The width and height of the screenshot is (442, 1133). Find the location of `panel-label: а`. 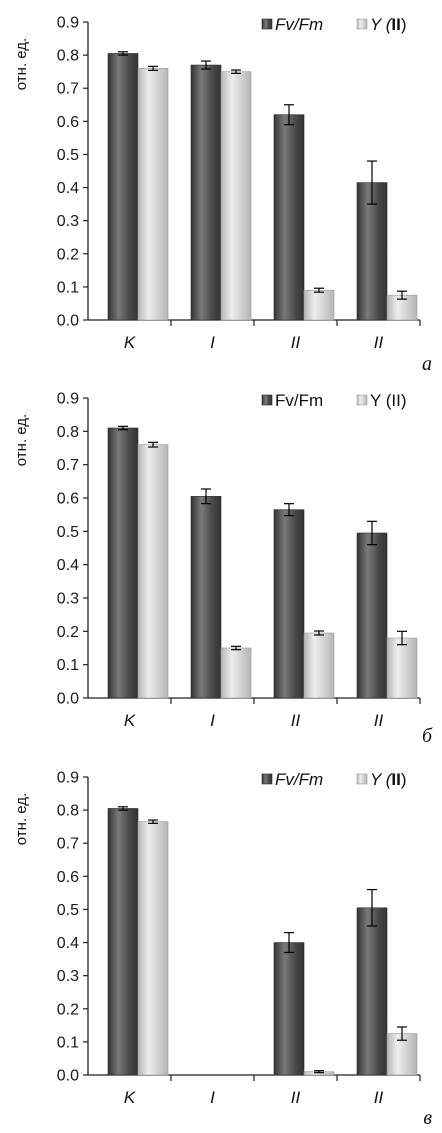

panel-label: а is located at coordinates (427, 364).